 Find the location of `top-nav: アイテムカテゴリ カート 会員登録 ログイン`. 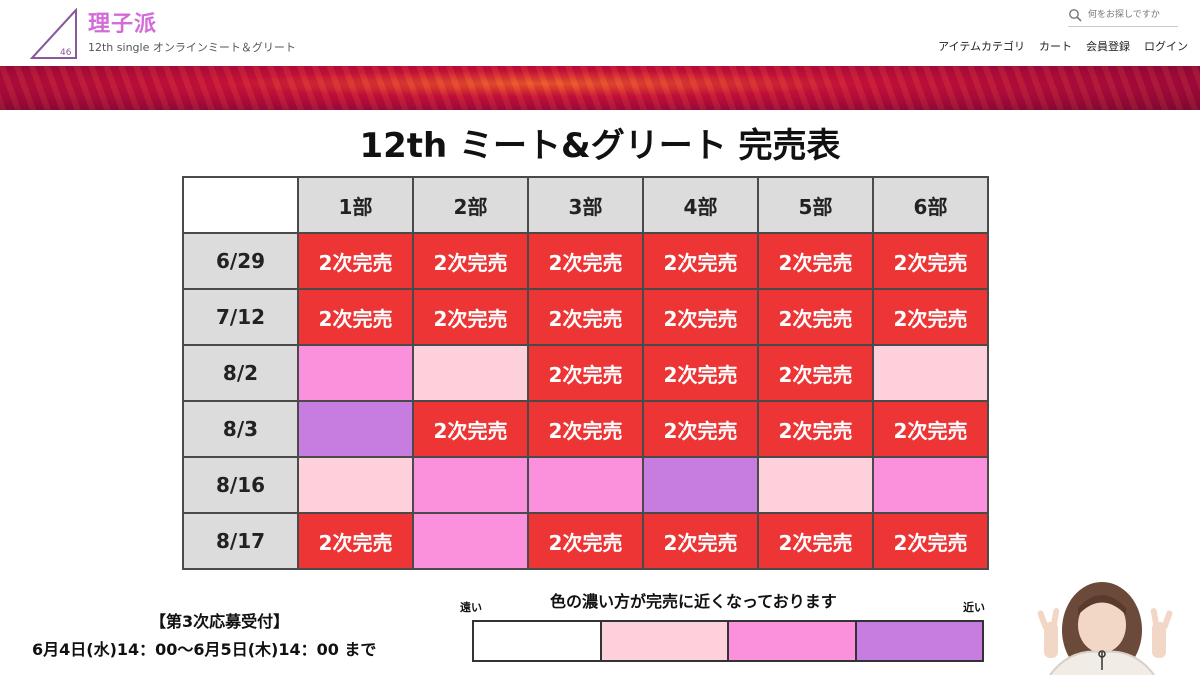

top-nav: アイテムカテゴリ カート 会員登録 ログイン is located at coordinates (1063, 46).